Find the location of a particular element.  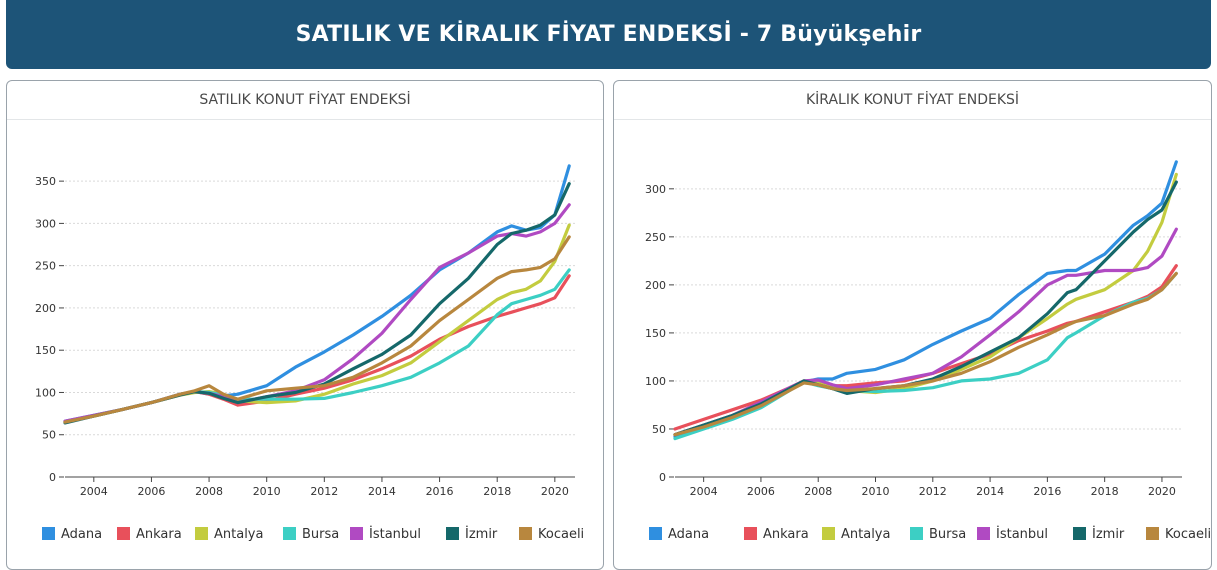

chart-title: SATILIK KONUT FİYAT ENDEKSİ is located at coordinates (305, 100).